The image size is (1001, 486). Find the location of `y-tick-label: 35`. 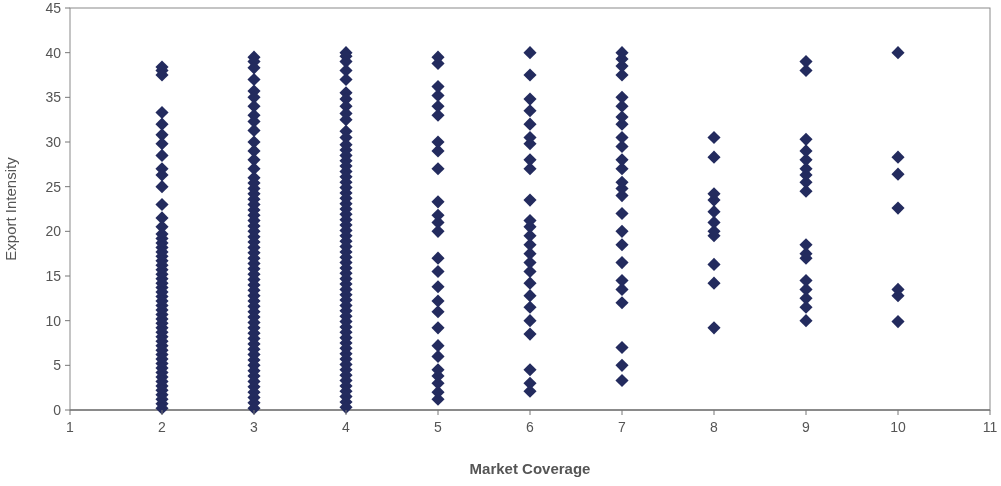

y-tick-label: 35 is located at coordinates (53, 97).